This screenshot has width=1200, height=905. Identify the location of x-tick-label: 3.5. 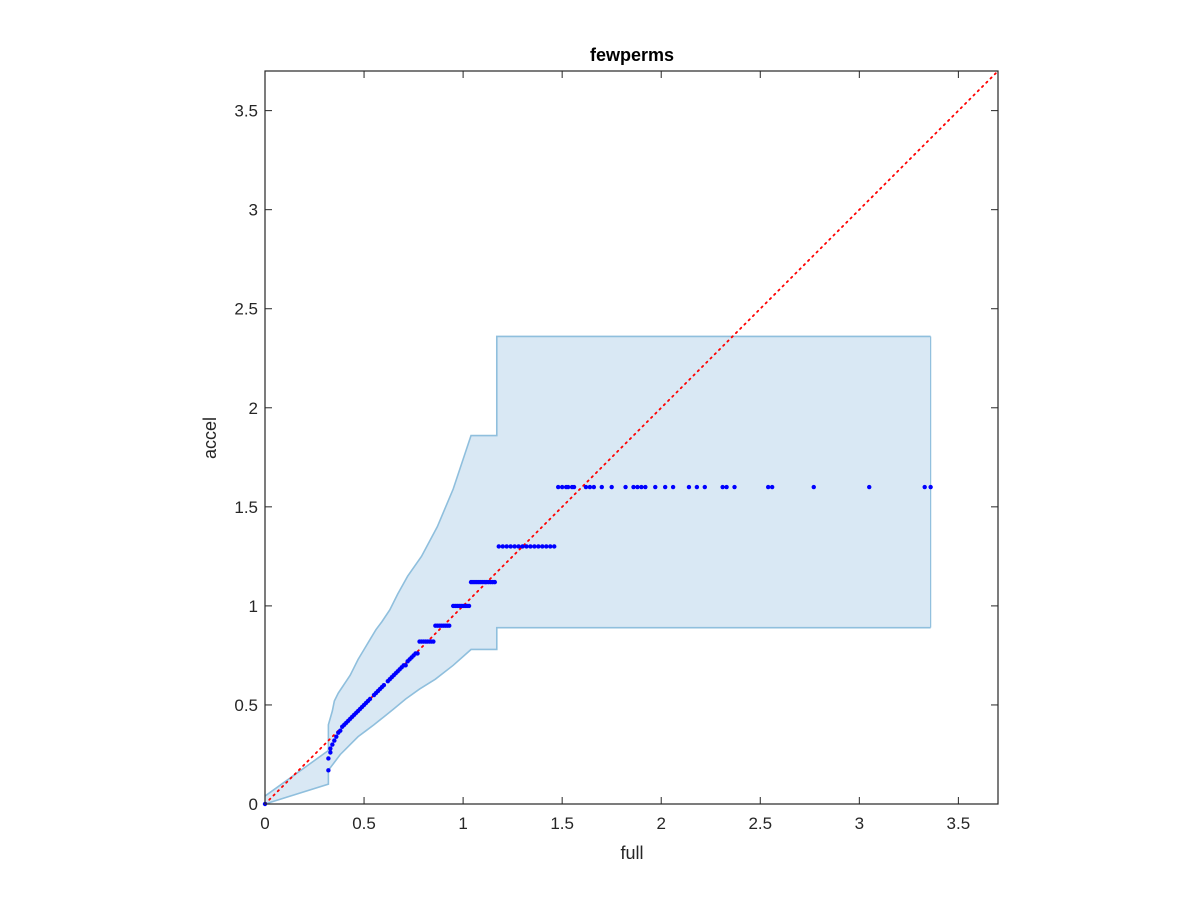
(959, 823).